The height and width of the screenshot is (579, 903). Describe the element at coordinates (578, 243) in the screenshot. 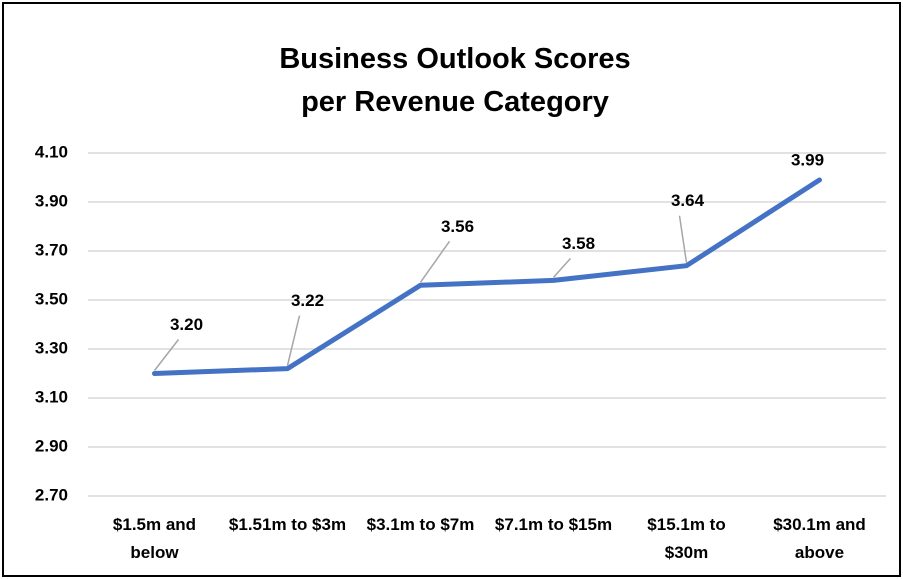

I see `data-label: 3.58` at that location.